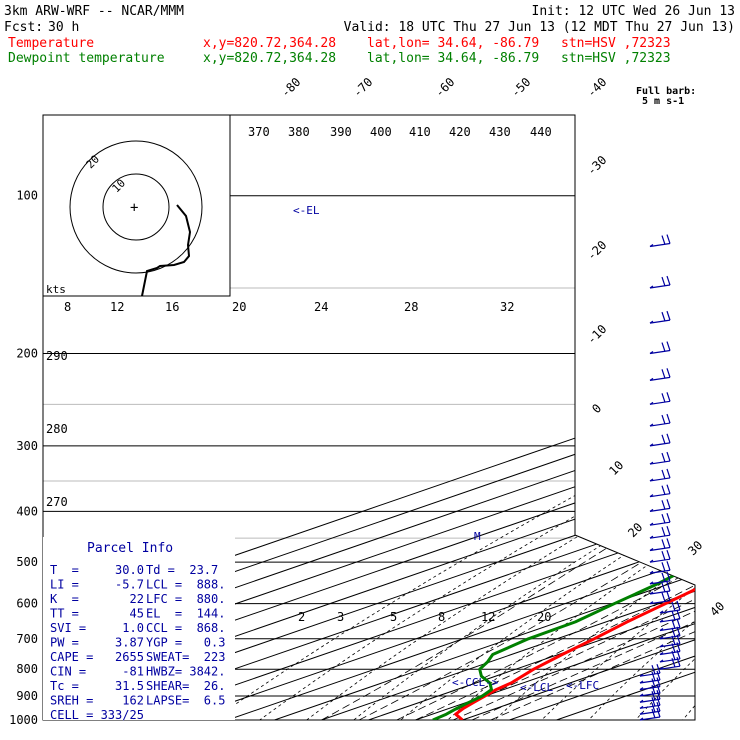 Image resolution: width=740 pixels, height=740 pixels. Describe the element at coordinates (441, 617) in the screenshot. I see `mixing-ratio-label: 8` at that location.